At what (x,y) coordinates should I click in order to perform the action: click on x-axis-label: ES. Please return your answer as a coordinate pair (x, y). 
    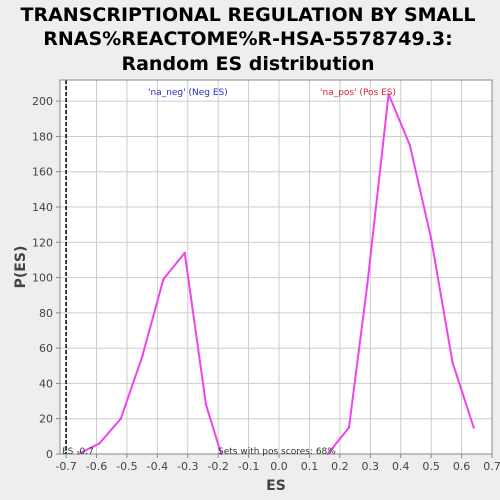
    Looking at the image, I should click on (276, 486).